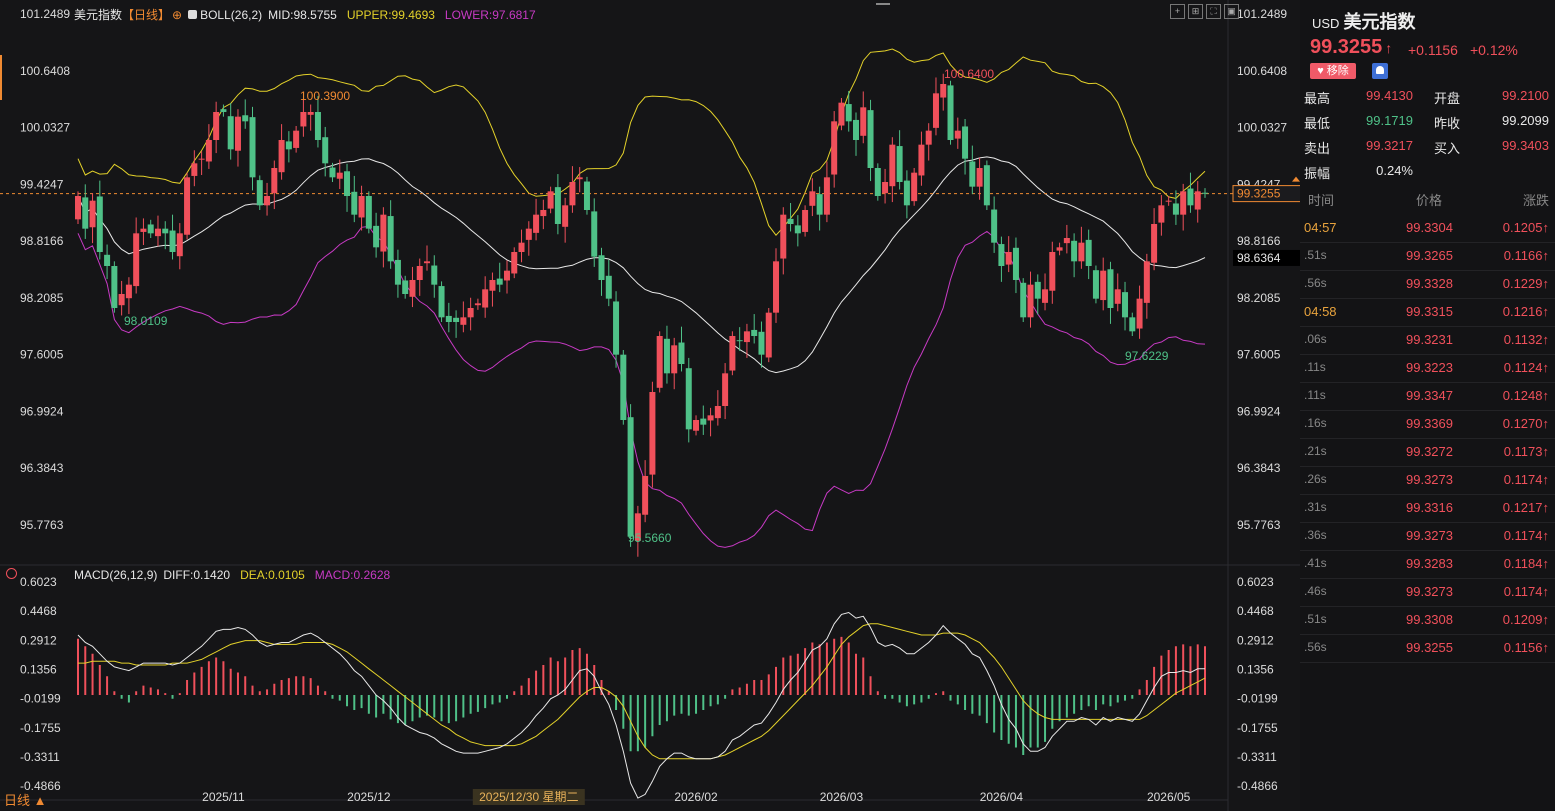 The image size is (1555, 811). What do you see at coordinates (490, 14) in the screenshot?
I see `legend-lower: LOWER:97.6817` at bounding box center [490, 14].